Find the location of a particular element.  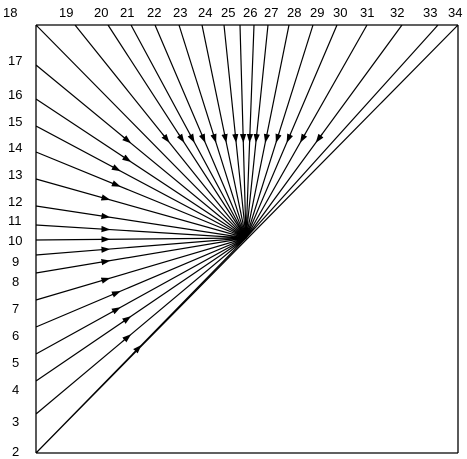

top-label: 23 is located at coordinates (180, 12).